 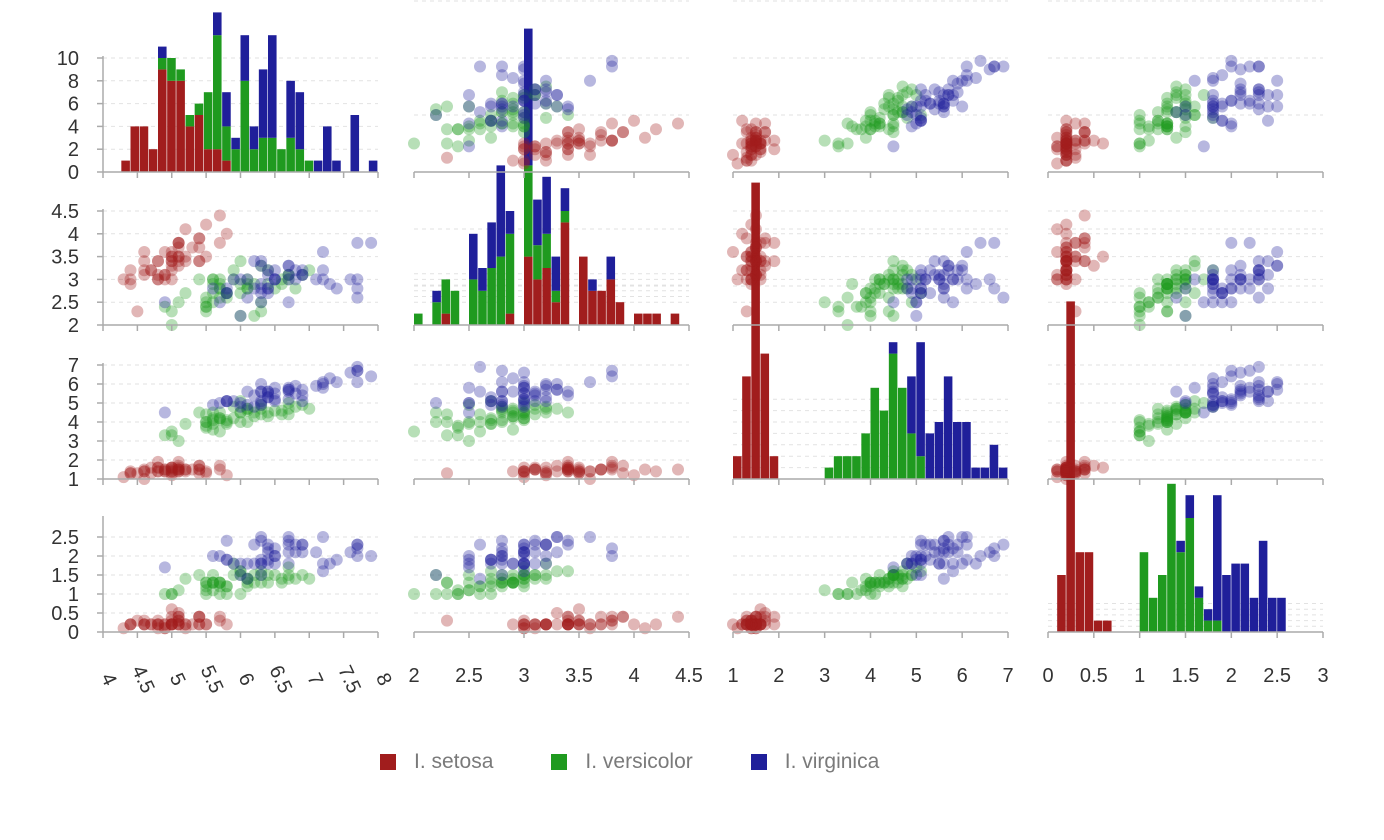 I want to click on x-tick-label: 2, so click(x=778, y=676).